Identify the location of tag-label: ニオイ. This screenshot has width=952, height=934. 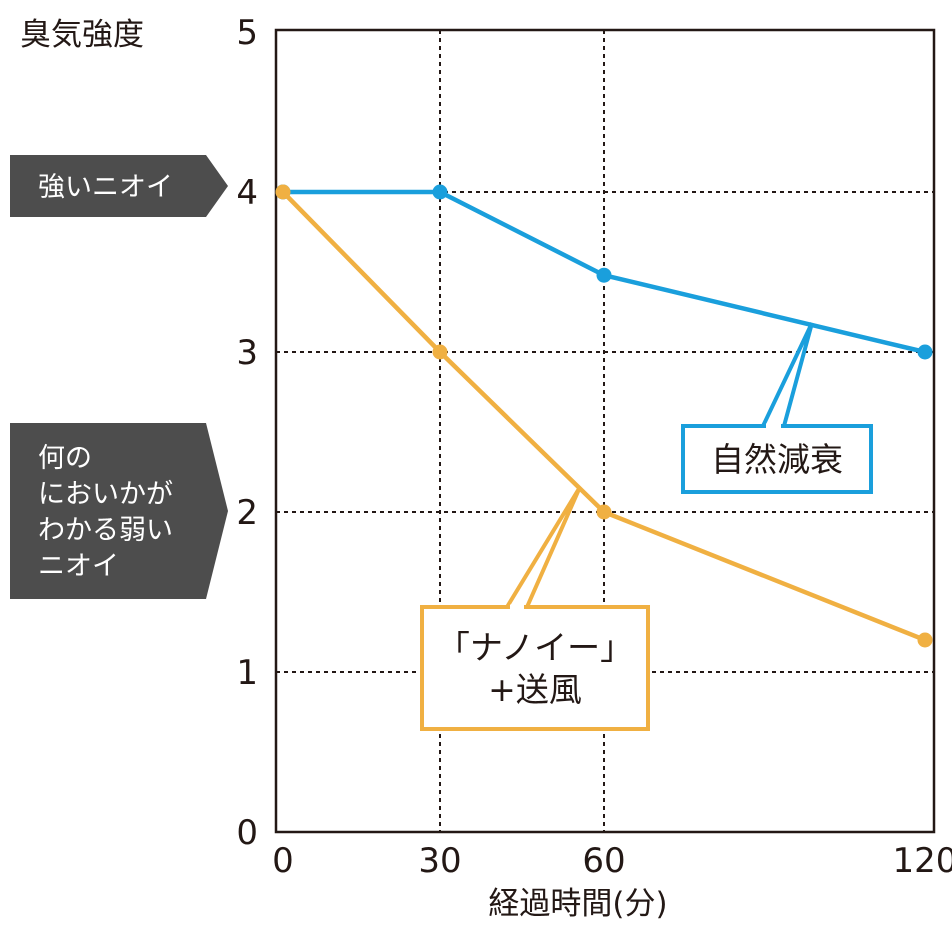
(78, 566).